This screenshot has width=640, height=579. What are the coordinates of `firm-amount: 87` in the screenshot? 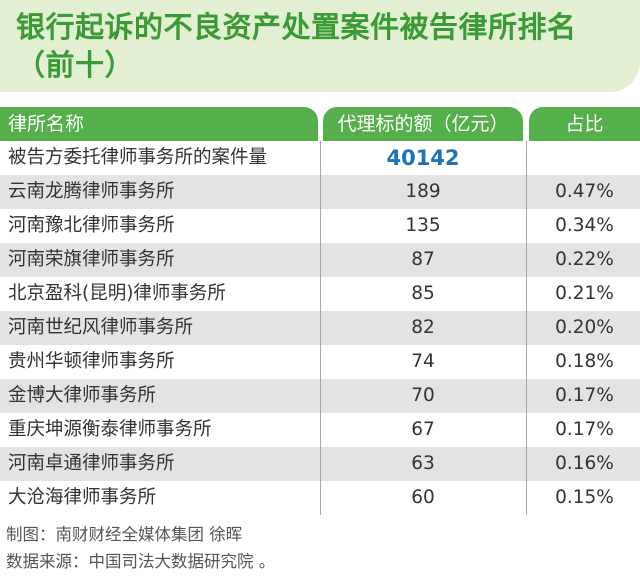 It's located at (423, 259).